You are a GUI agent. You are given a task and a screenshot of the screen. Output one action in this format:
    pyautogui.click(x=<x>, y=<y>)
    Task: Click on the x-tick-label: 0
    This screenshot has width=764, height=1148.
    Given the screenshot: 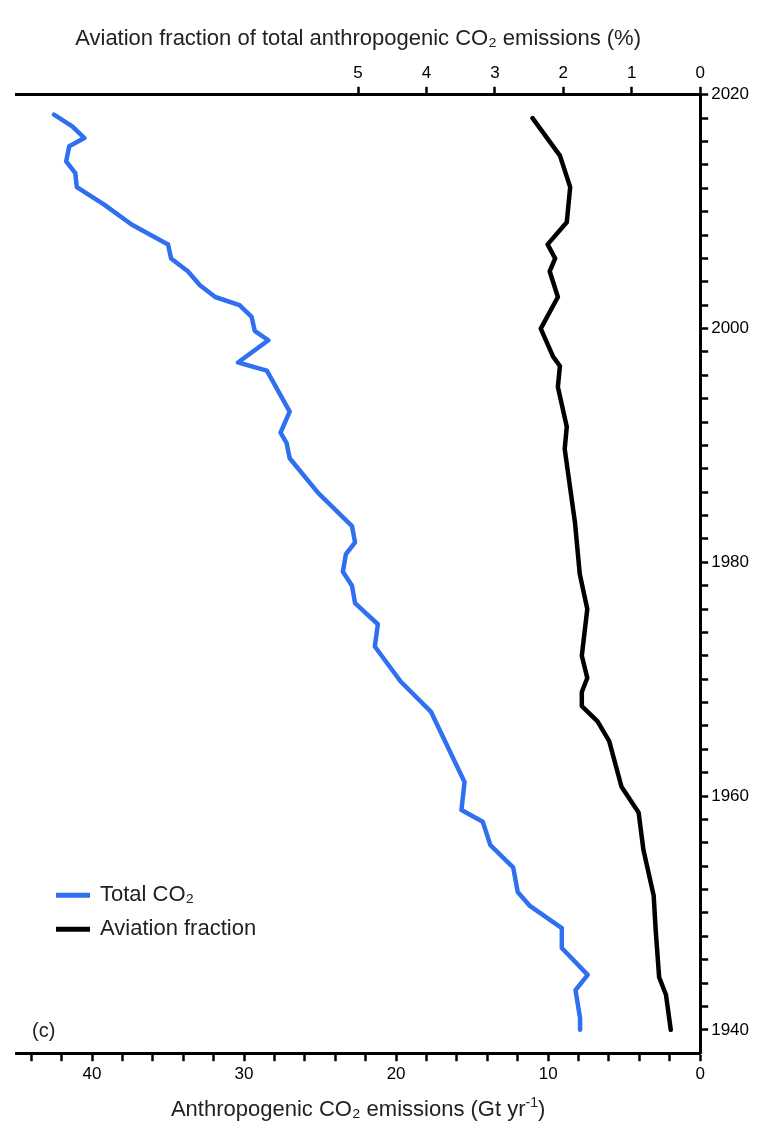 What is the action you would take?
    pyautogui.click(x=700, y=1074)
    